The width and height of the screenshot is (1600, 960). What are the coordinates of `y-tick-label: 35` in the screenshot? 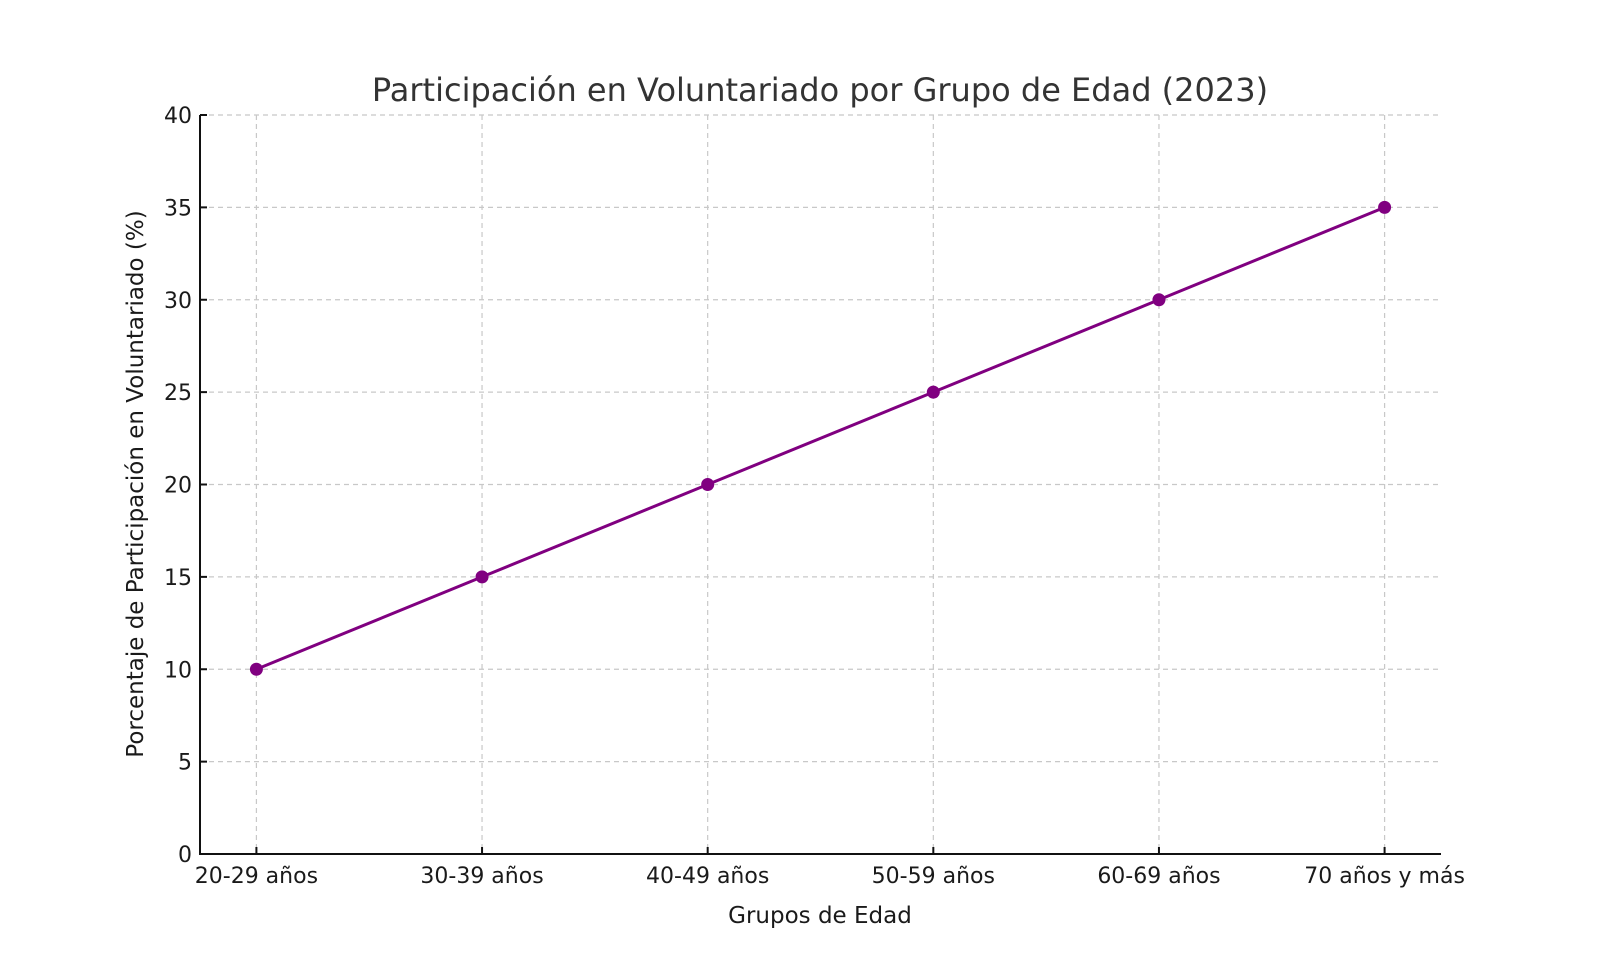 It's located at (178, 208).